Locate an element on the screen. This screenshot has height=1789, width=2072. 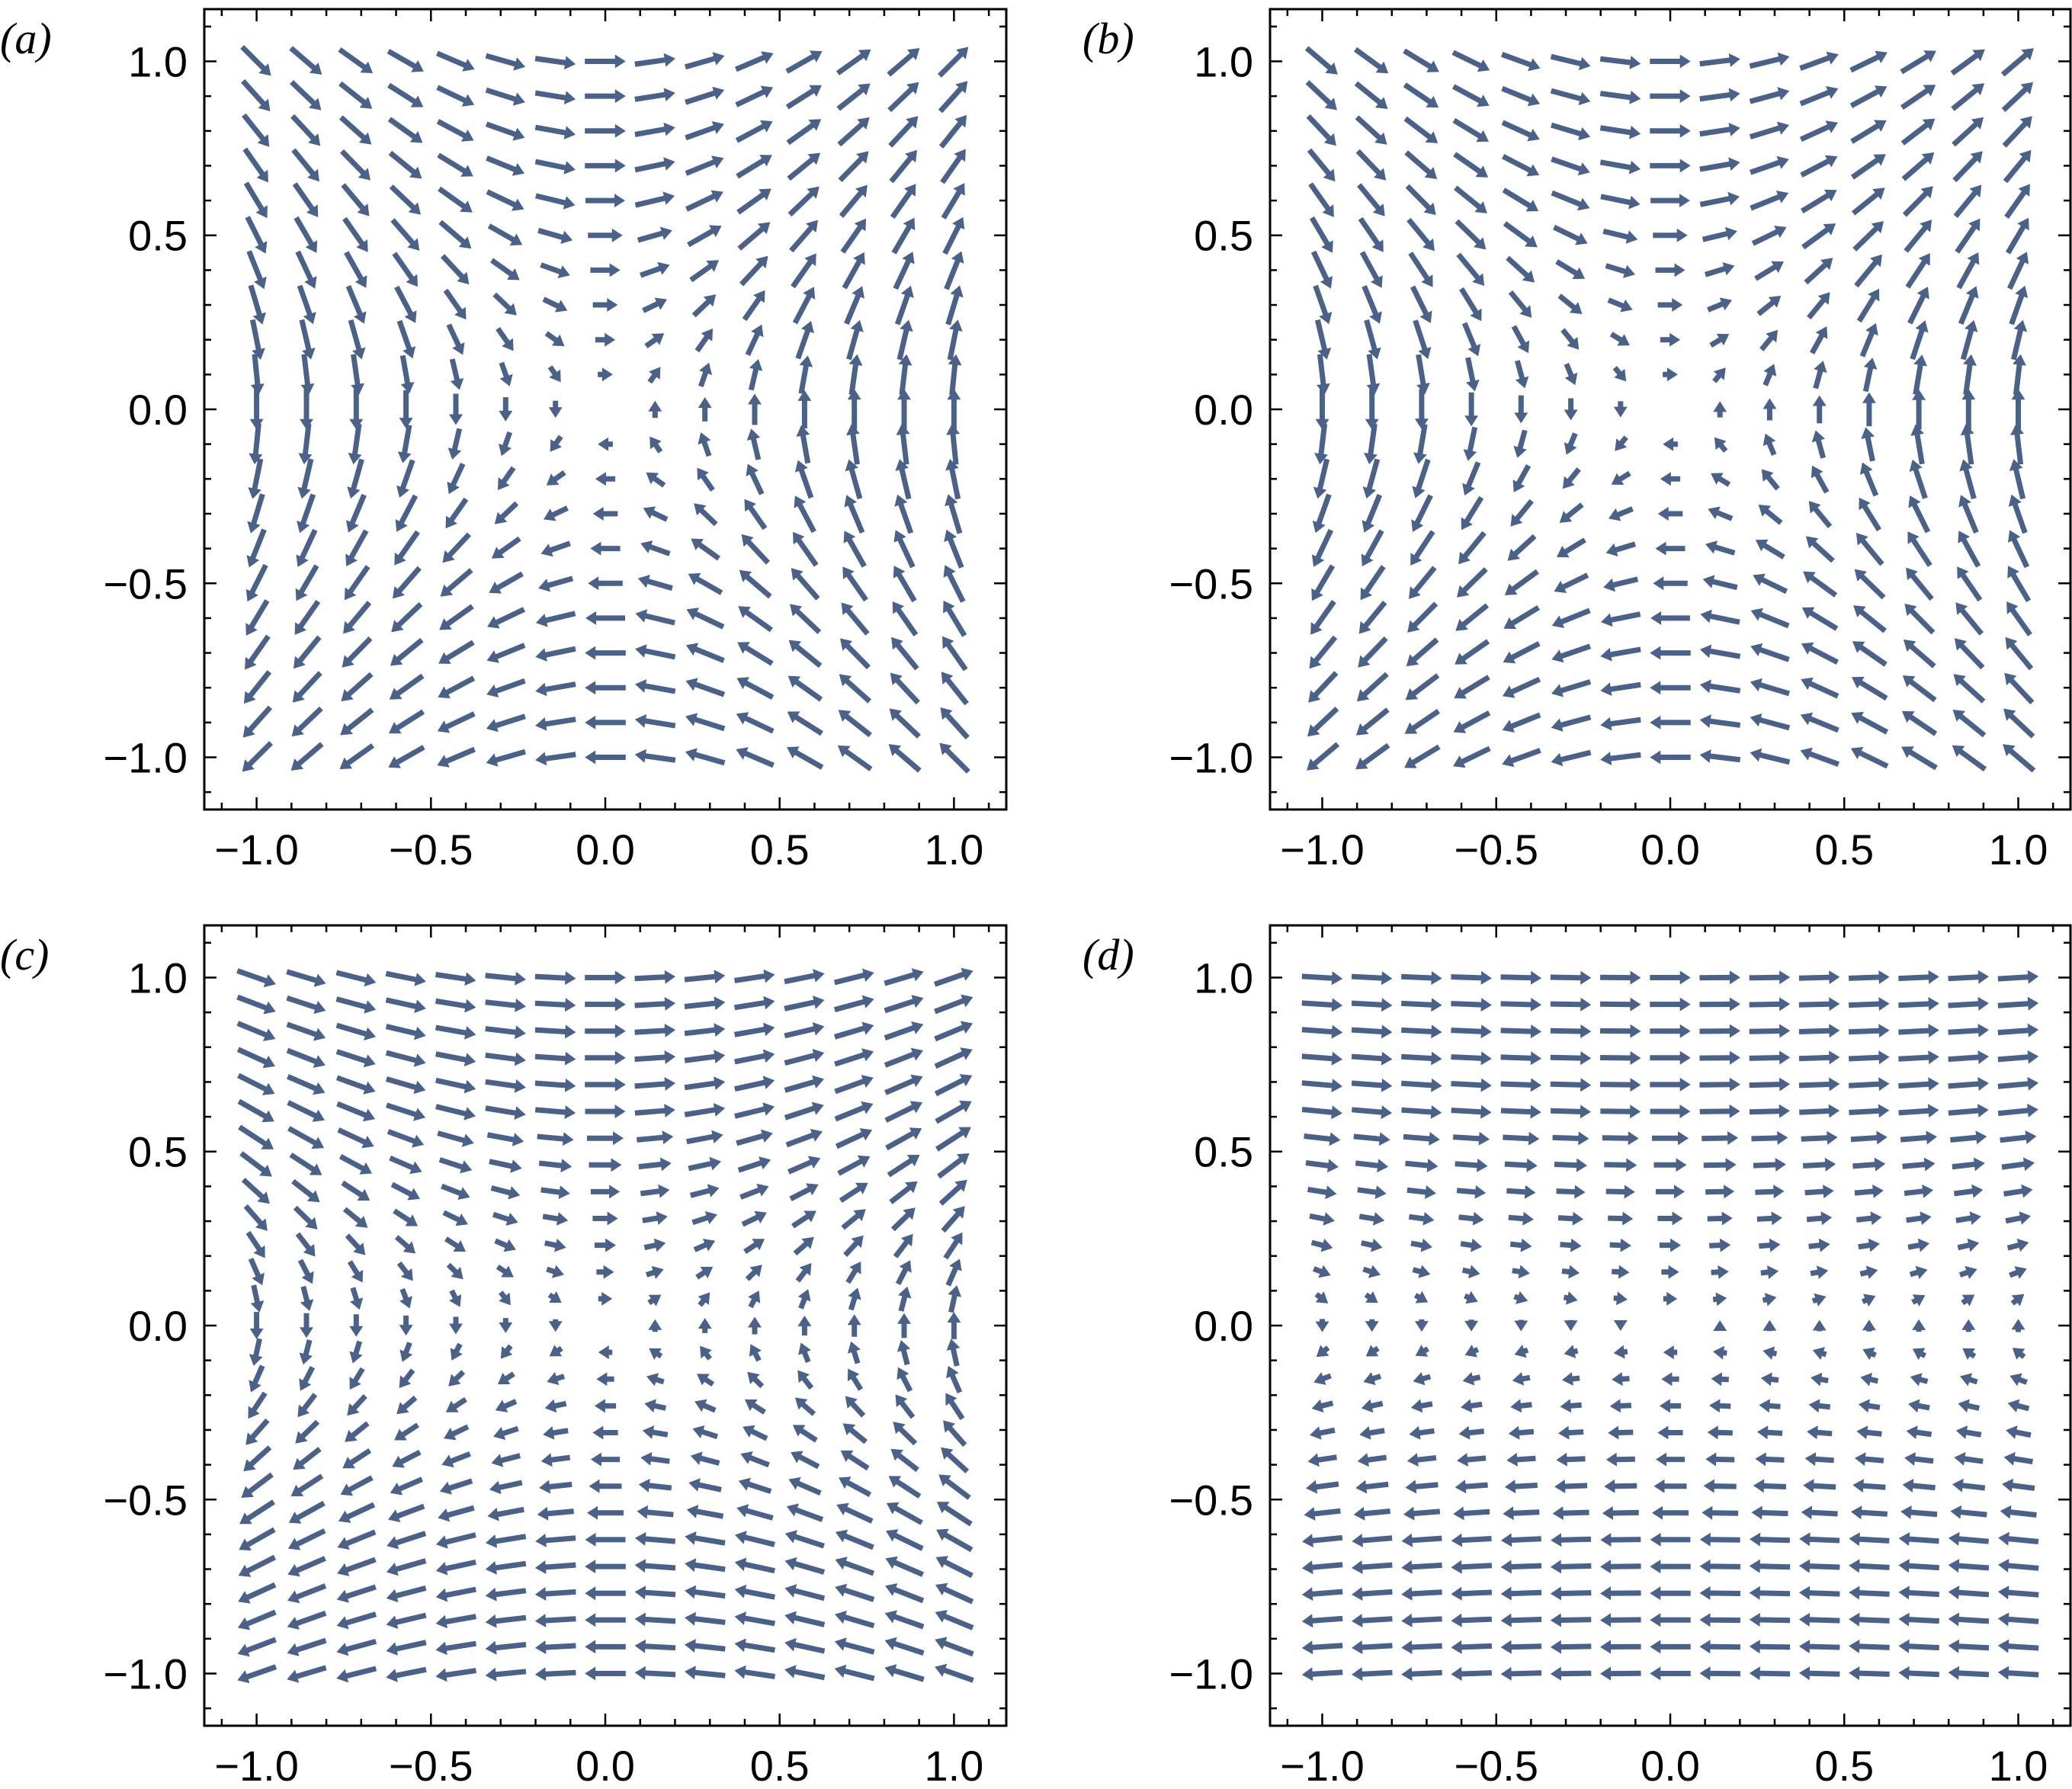
x-tick-label: 0.0 is located at coordinates (1671, 850).